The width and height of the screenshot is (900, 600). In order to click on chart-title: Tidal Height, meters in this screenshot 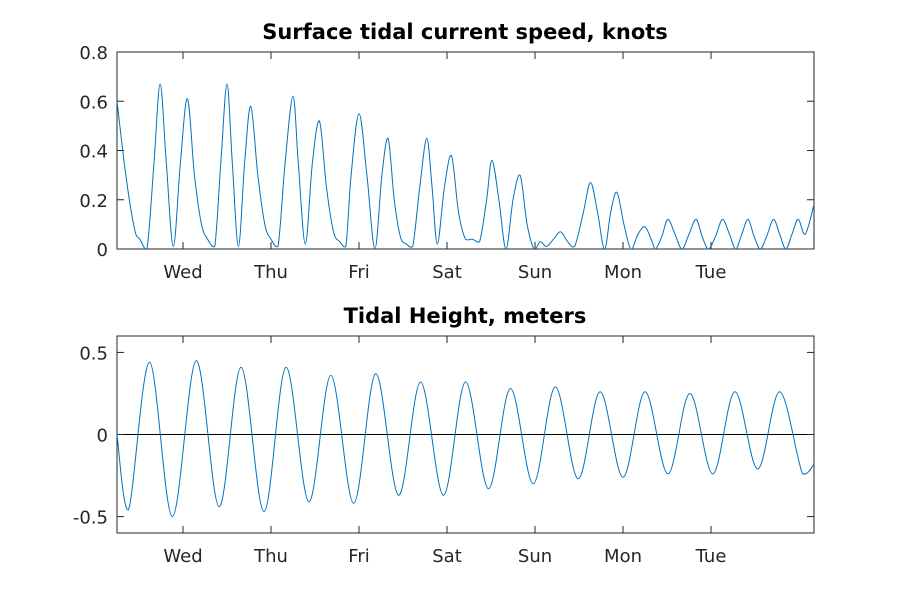, I will do `click(465, 316)`.